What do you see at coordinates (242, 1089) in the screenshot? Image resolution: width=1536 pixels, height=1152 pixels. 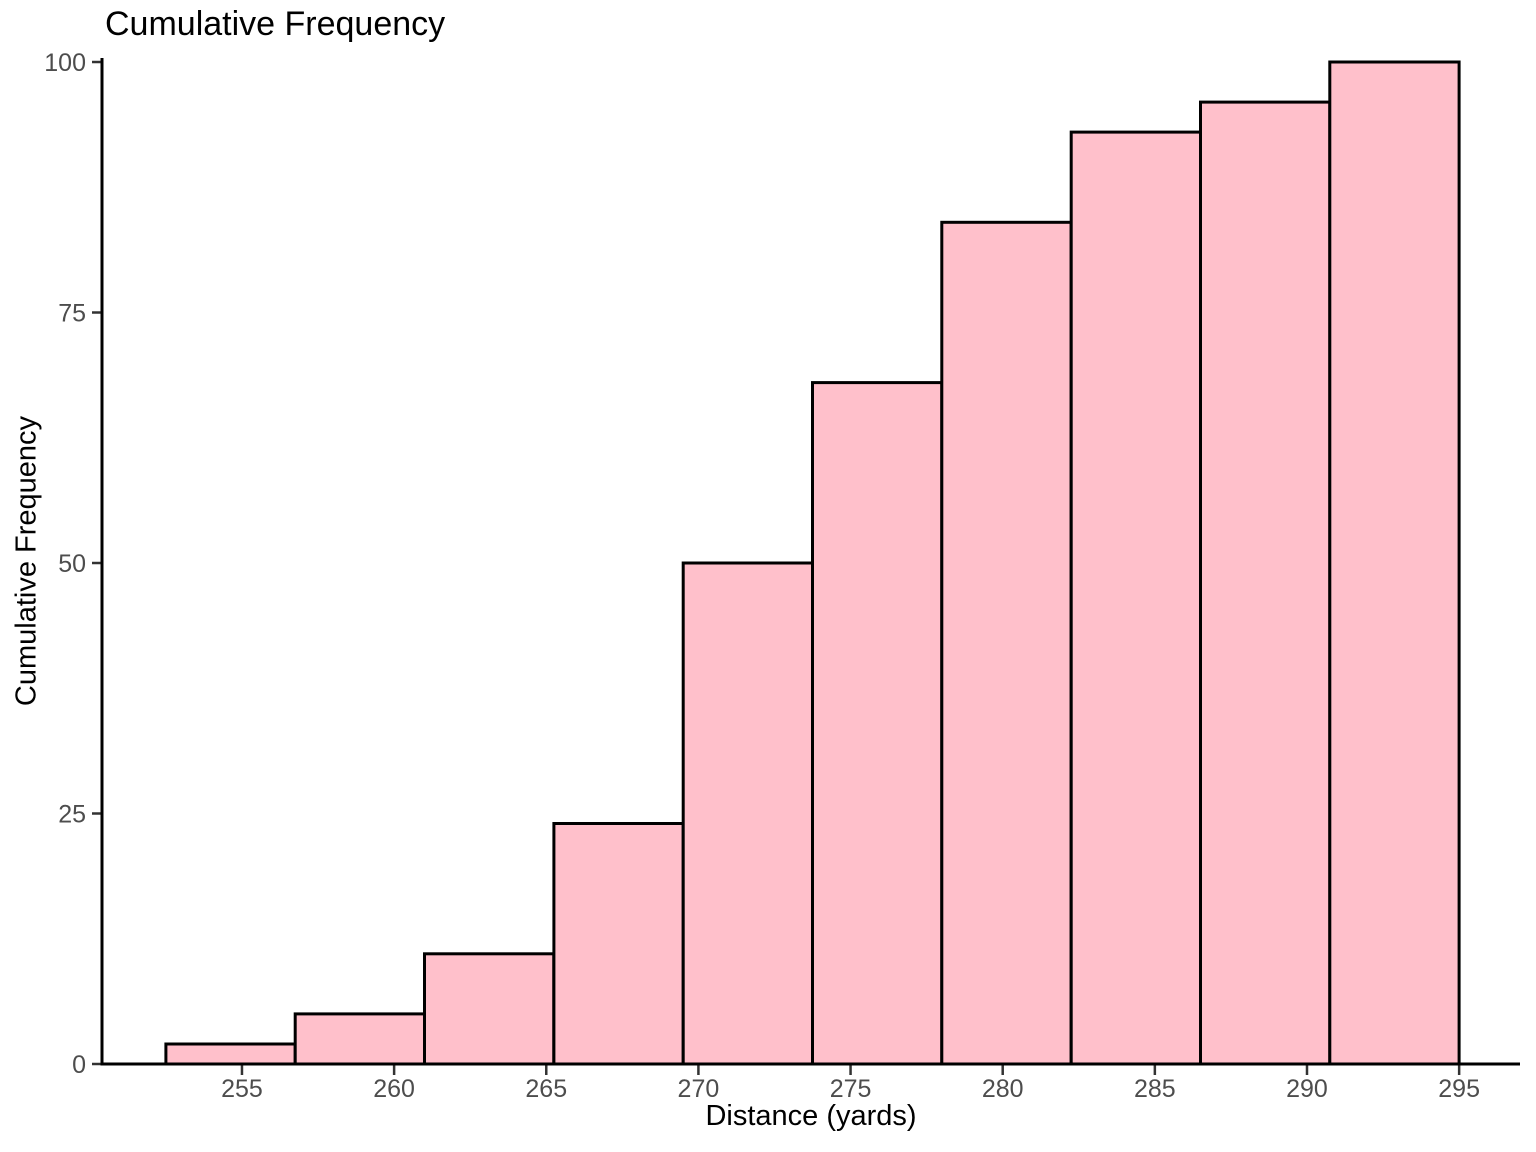 I see `x-tick-label: 255` at bounding box center [242, 1089].